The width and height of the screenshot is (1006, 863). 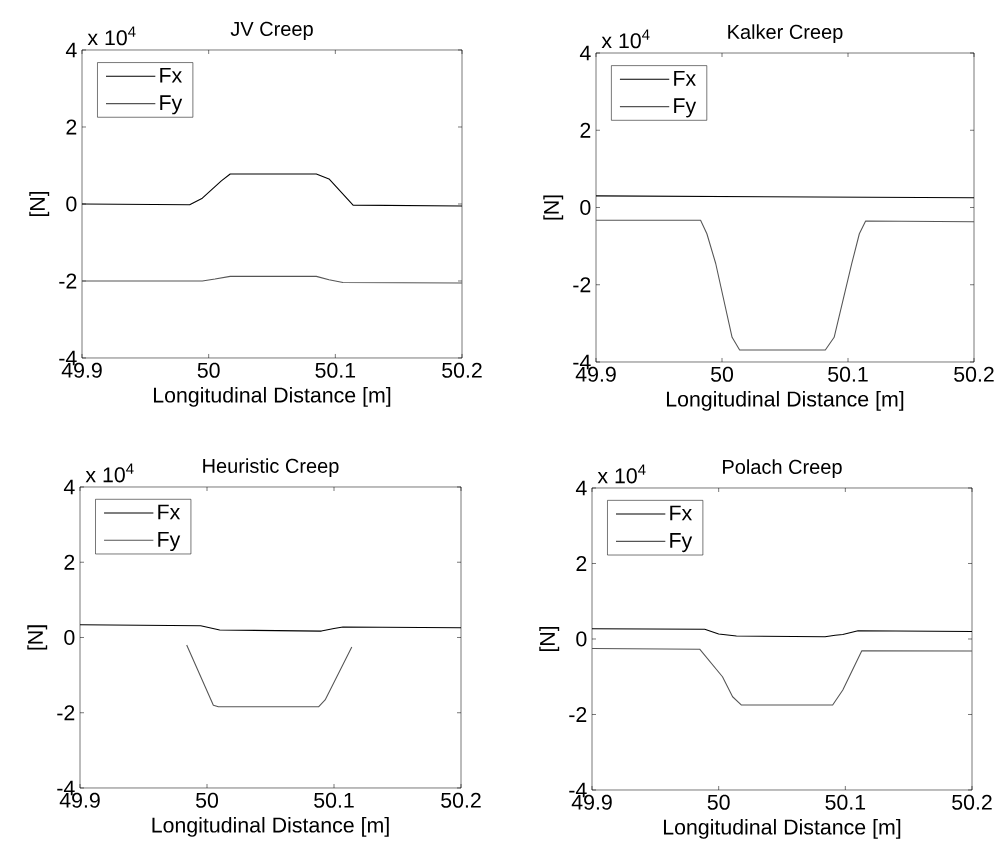 What do you see at coordinates (271, 467) in the screenshot?
I see `chart-title: Heuristic Creep` at bounding box center [271, 467].